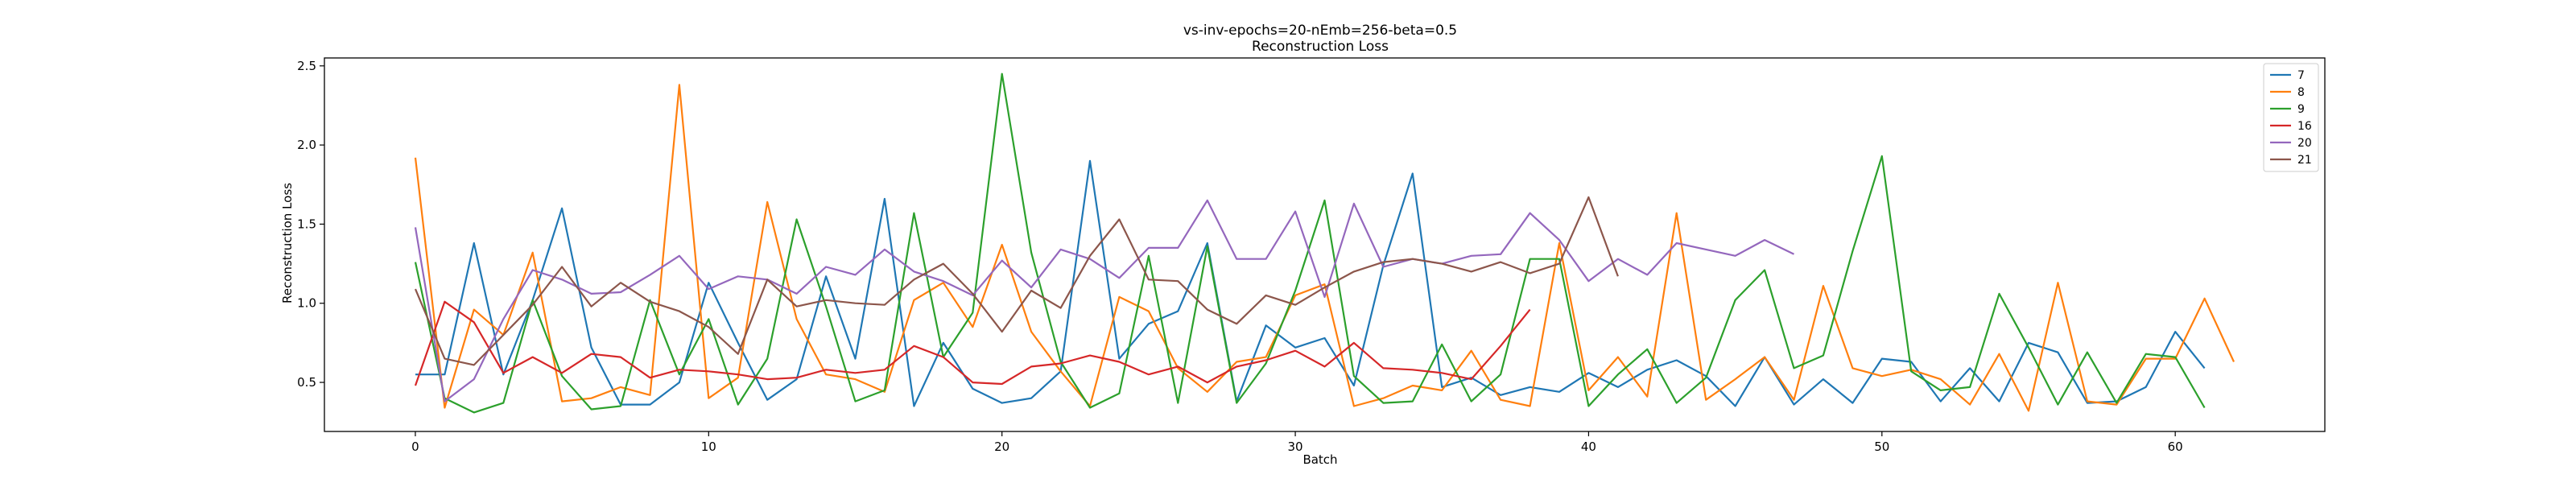 The height and width of the screenshot is (487, 2576). I want to click on legend-label-8: 8, so click(2301, 92).